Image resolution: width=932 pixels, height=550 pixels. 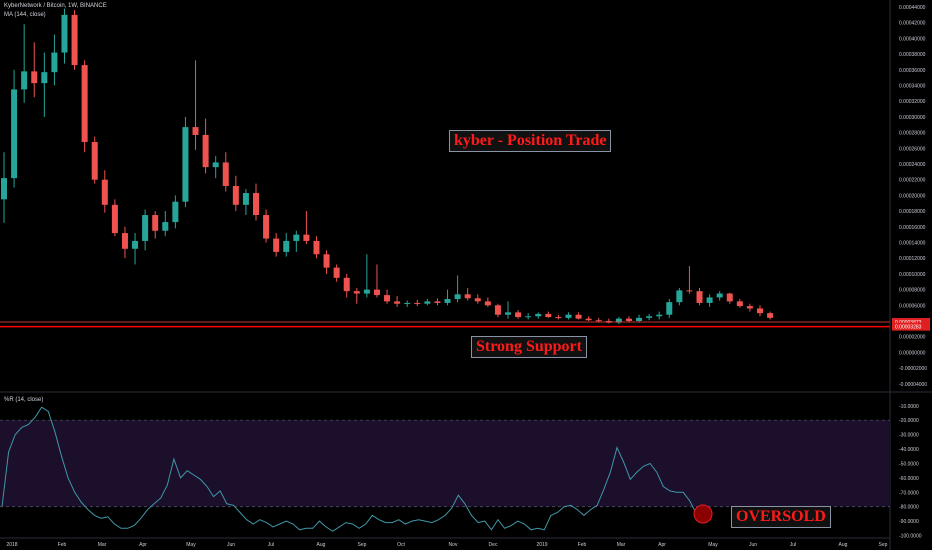 What do you see at coordinates (913, 385) in the screenshot?
I see `price-tick-label: -0.00004000` at bounding box center [913, 385].